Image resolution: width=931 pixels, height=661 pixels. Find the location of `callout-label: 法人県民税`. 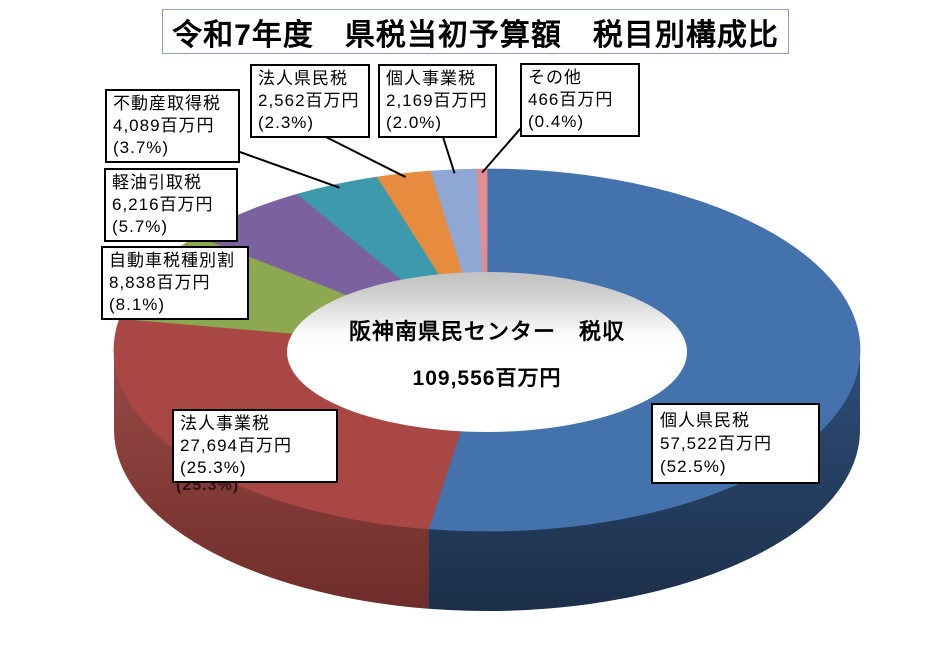

callout-label: 法人県民税 is located at coordinates (303, 78).